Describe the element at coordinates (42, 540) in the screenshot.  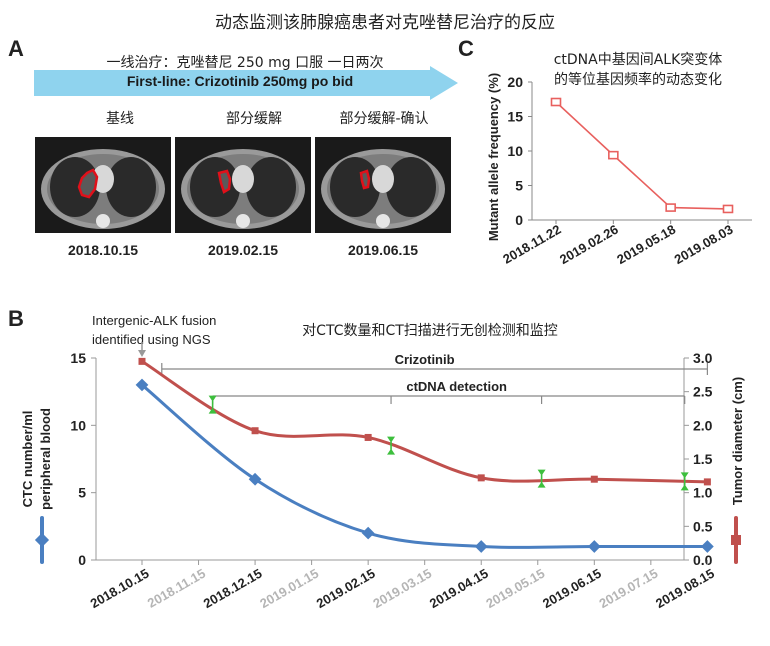
I see `left-axis-series-key-marker` at that location.